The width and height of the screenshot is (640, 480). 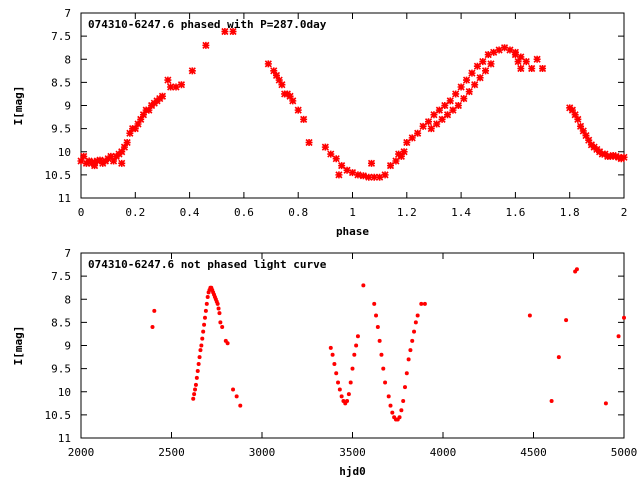 What do you see at coordinates (352, 231) in the screenshot?
I see `phased-x-axis-label: phase` at bounding box center [352, 231].